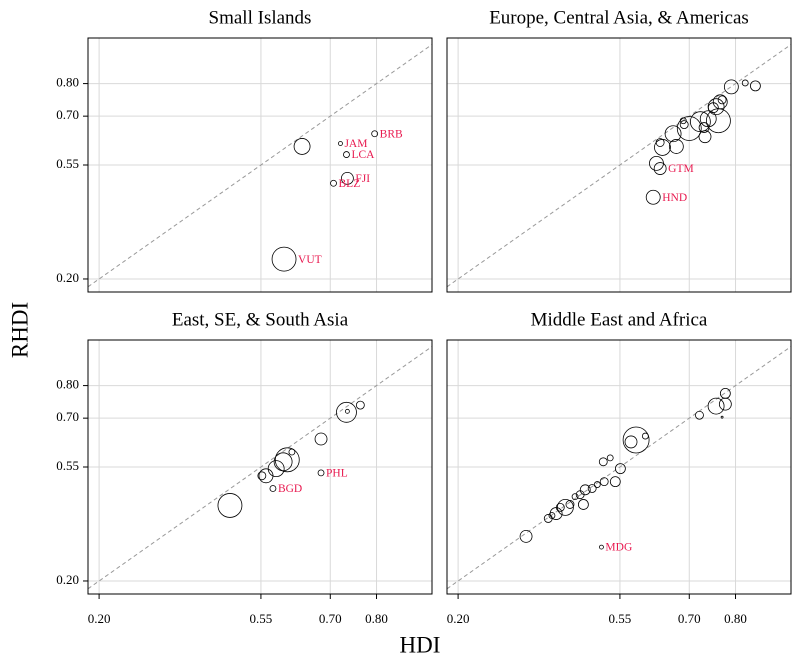 Image resolution: width=793 pixels, height=660 pixels. What do you see at coordinates (420, 644) in the screenshot?
I see `x-axis-label: HDI` at bounding box center [420, 644].